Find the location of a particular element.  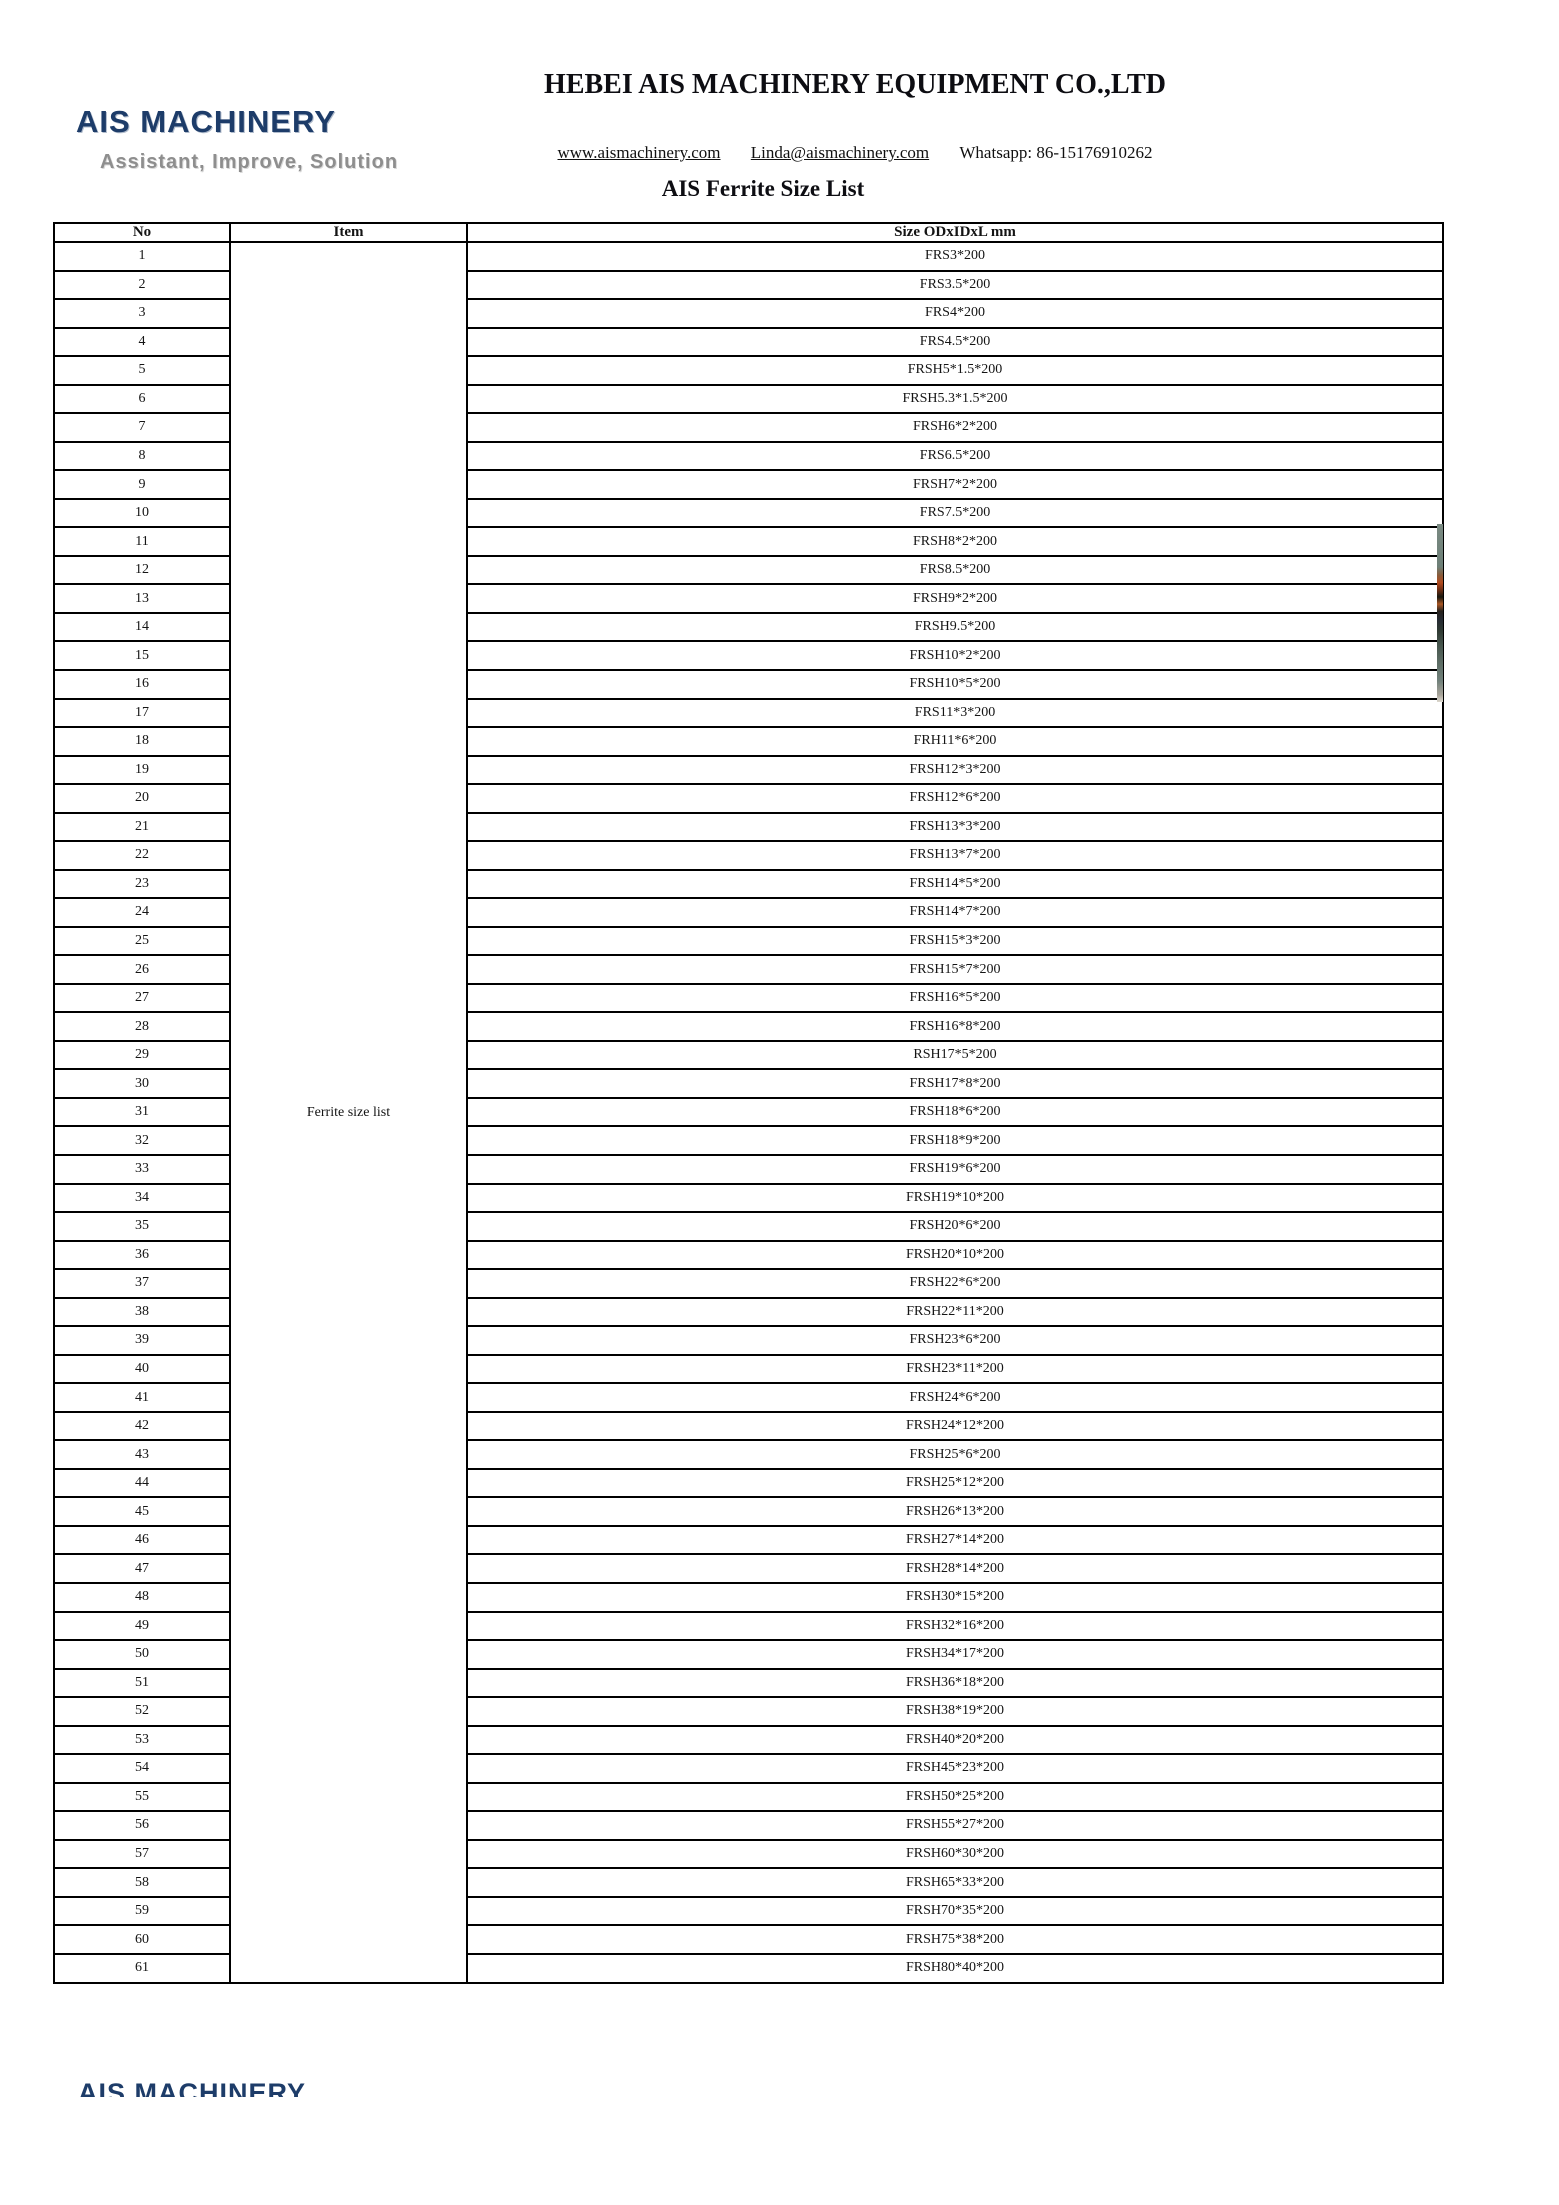

row-number-cell: 32 is located at coordinates (142, 1140).